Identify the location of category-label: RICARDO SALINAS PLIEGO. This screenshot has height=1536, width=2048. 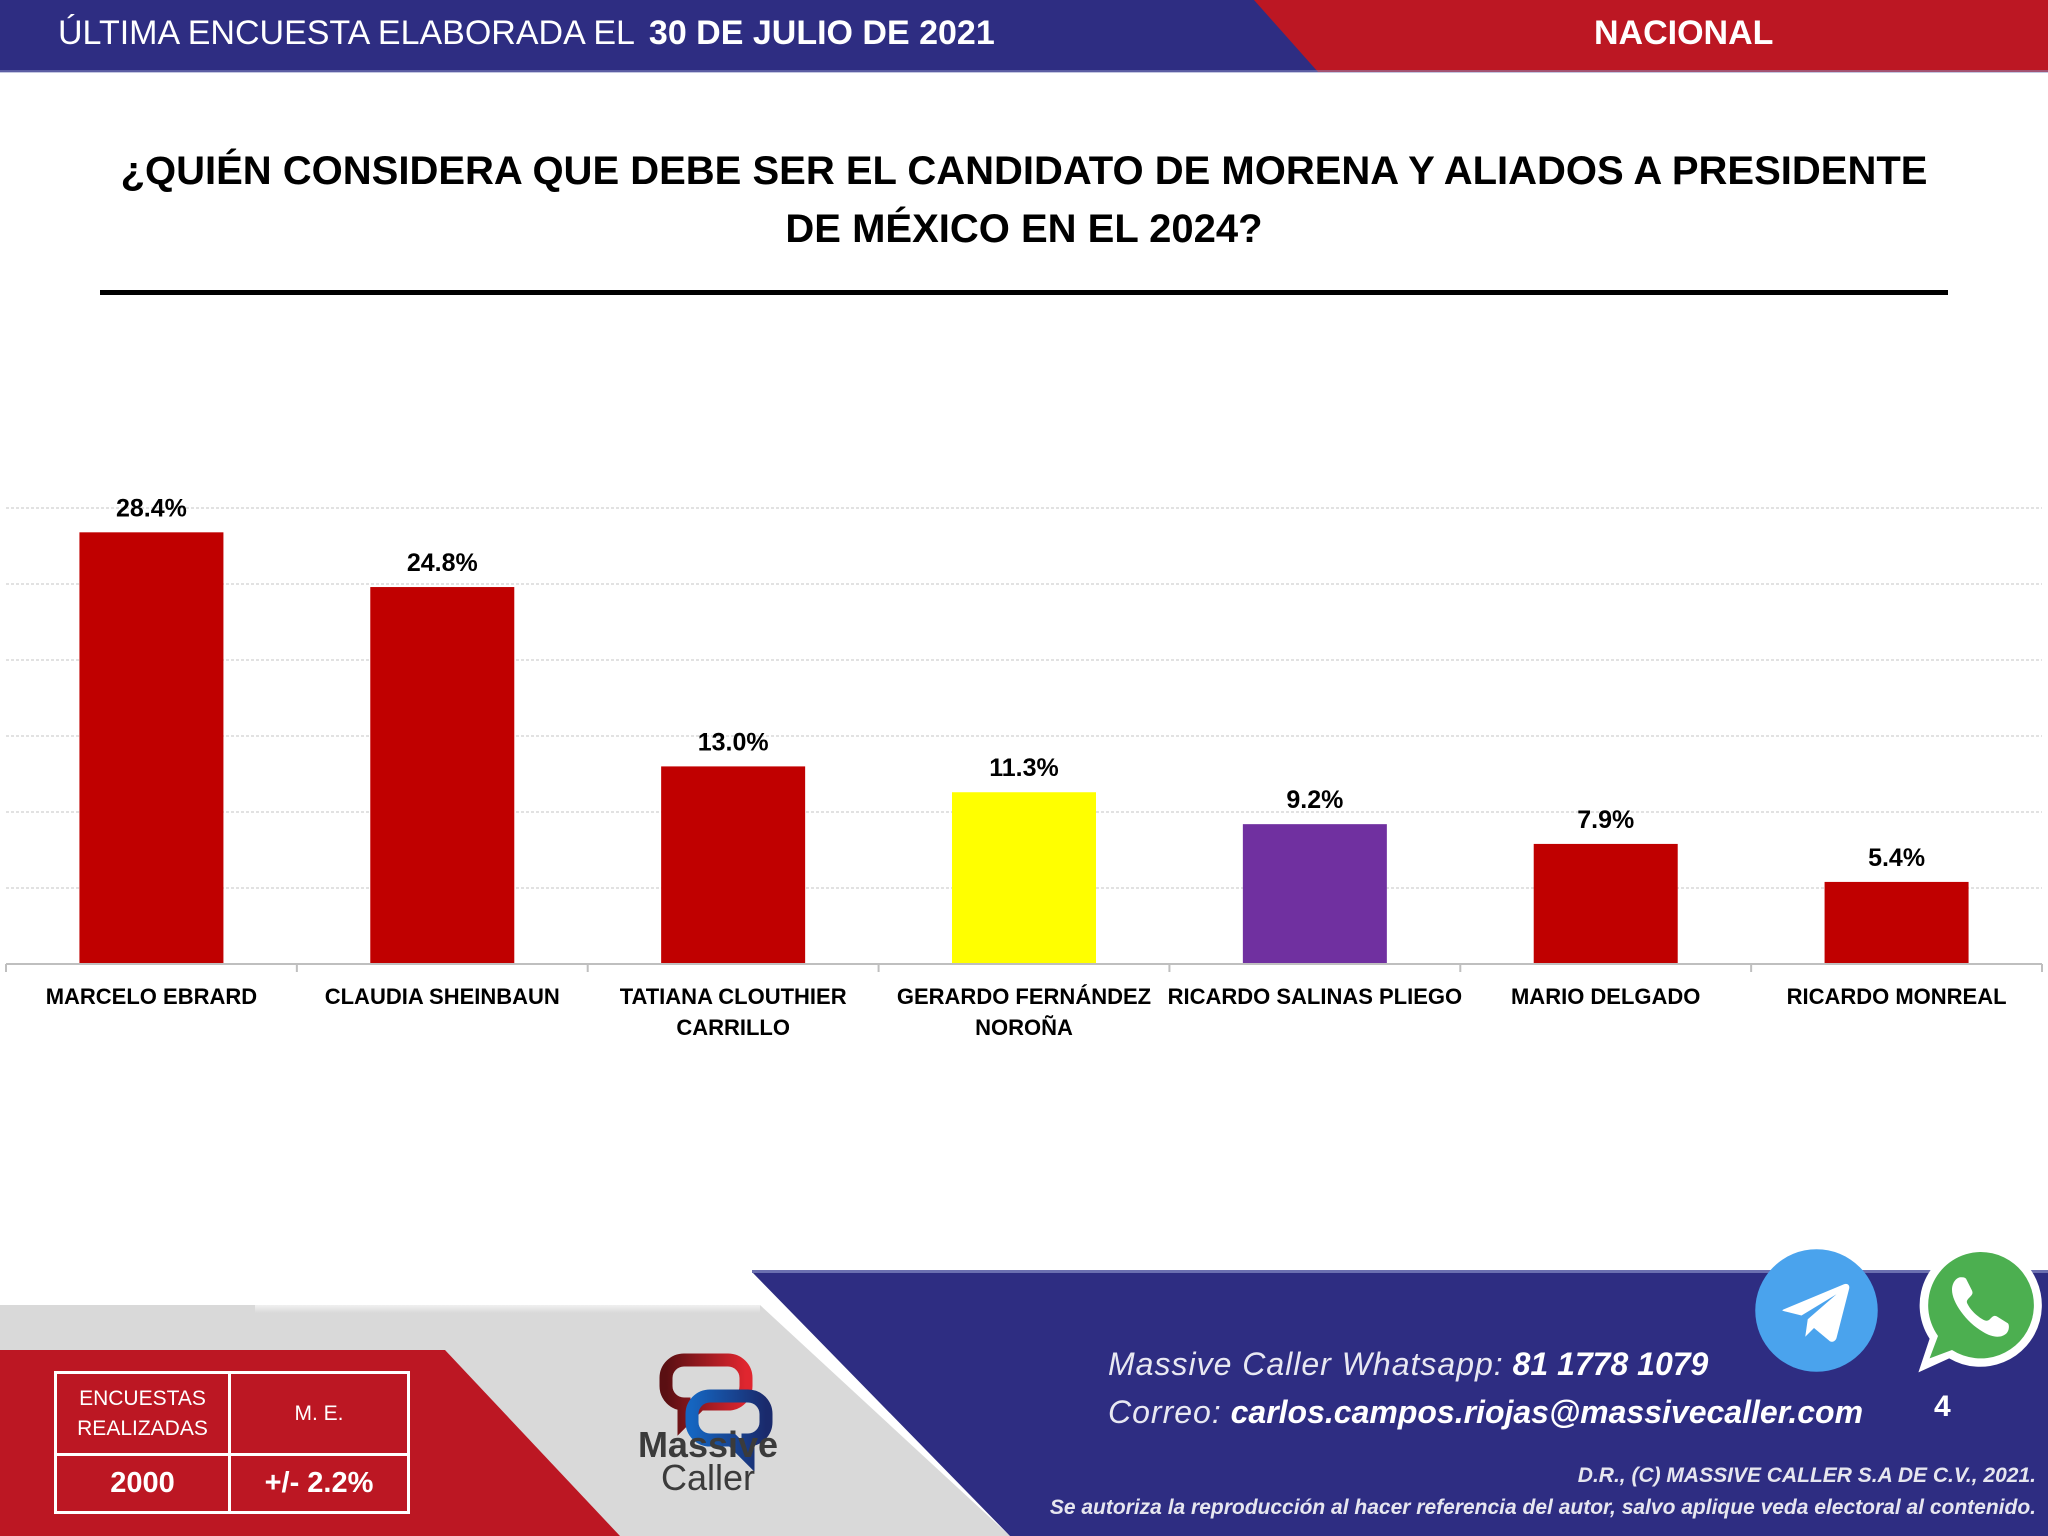
(1315, 996).